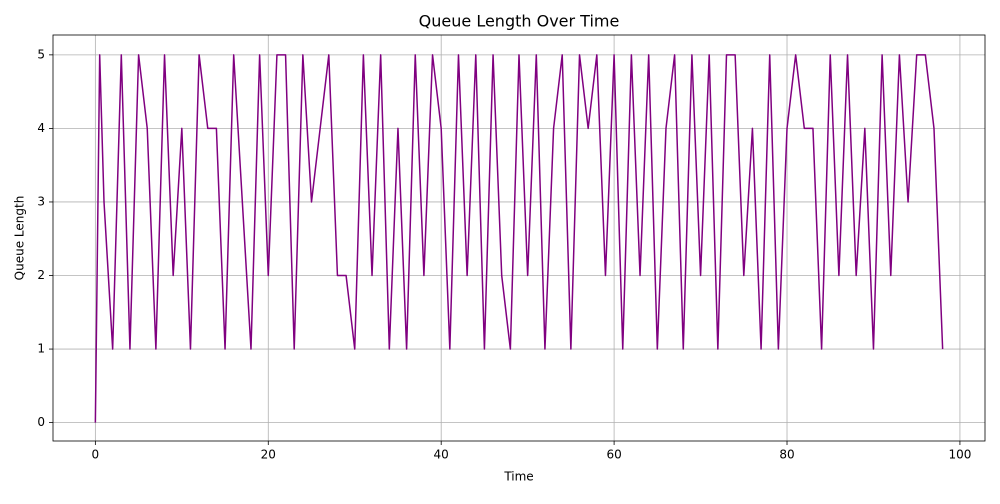 The image size is (1000, 504). What do you see at coordinates (96, 455) in the screenshot?
I see `x-tick-label: 0` at bounding box center [96, 455].